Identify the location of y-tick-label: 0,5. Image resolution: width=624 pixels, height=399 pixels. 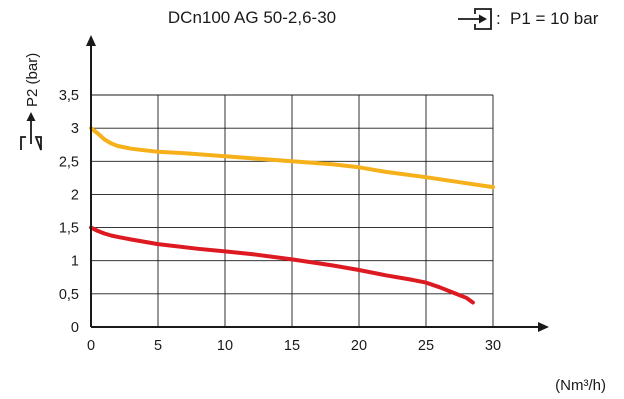
(69, 295).